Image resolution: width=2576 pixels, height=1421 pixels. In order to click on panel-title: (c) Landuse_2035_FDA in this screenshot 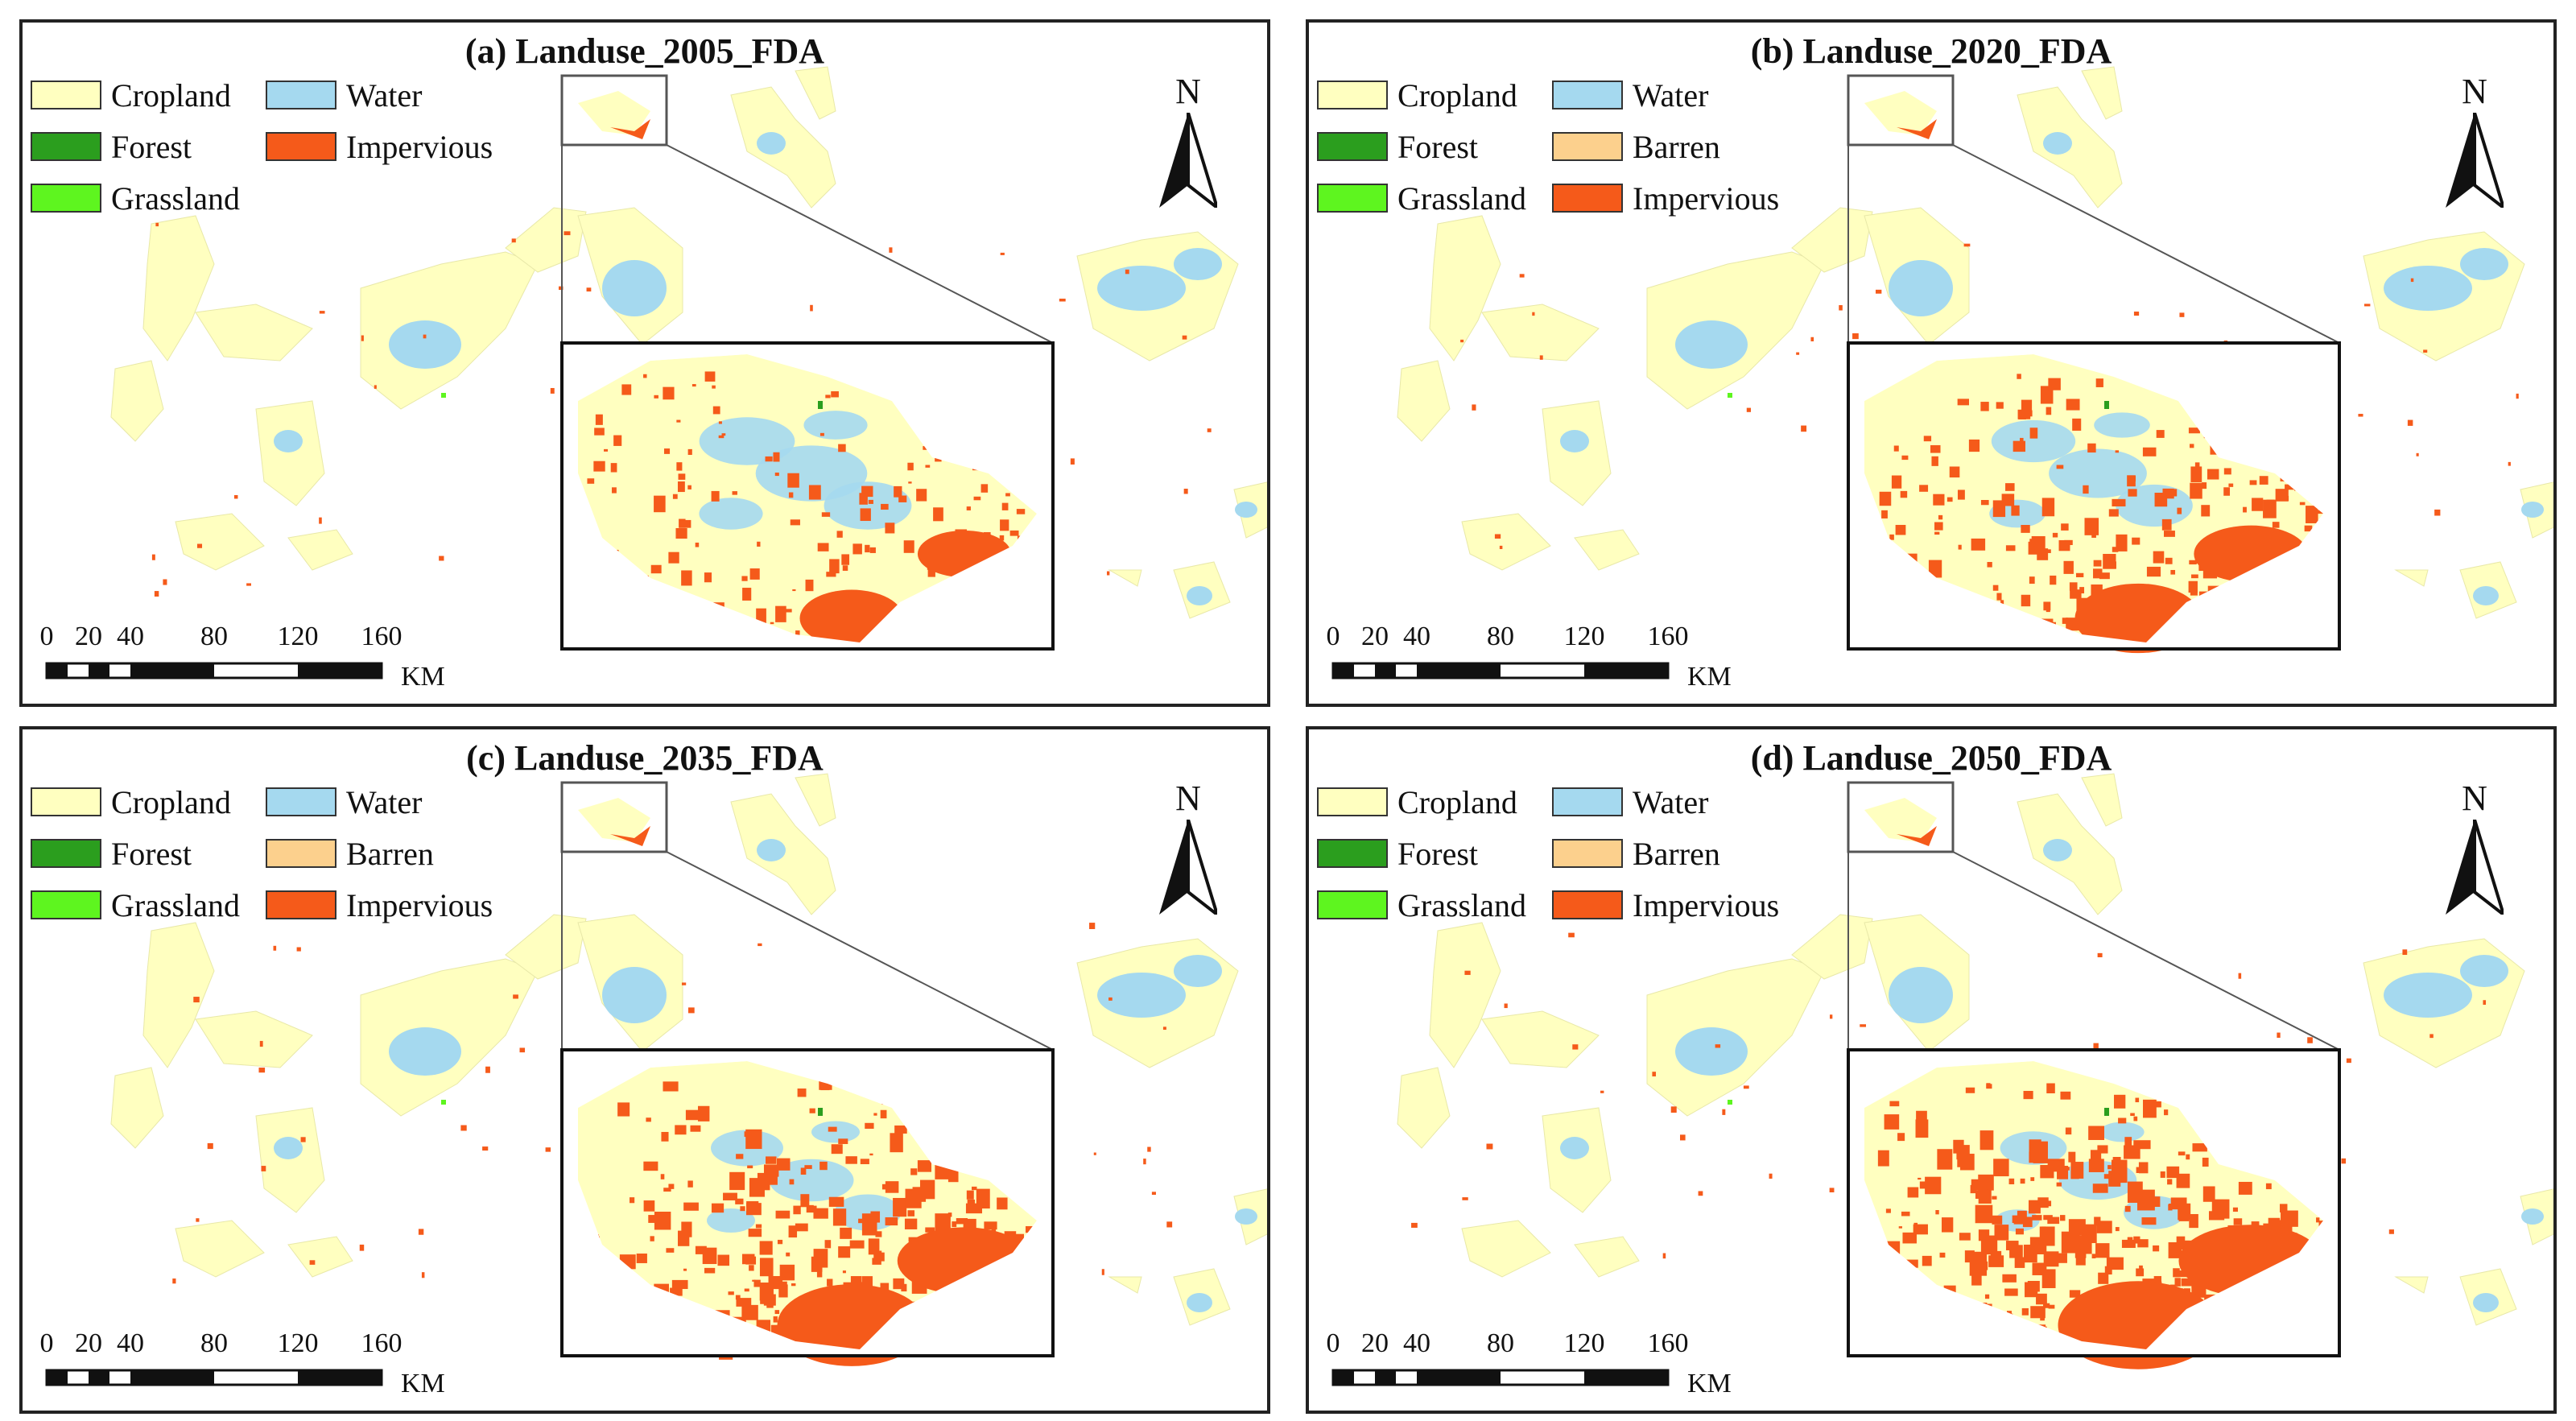, I will do `click(645, 758)`.